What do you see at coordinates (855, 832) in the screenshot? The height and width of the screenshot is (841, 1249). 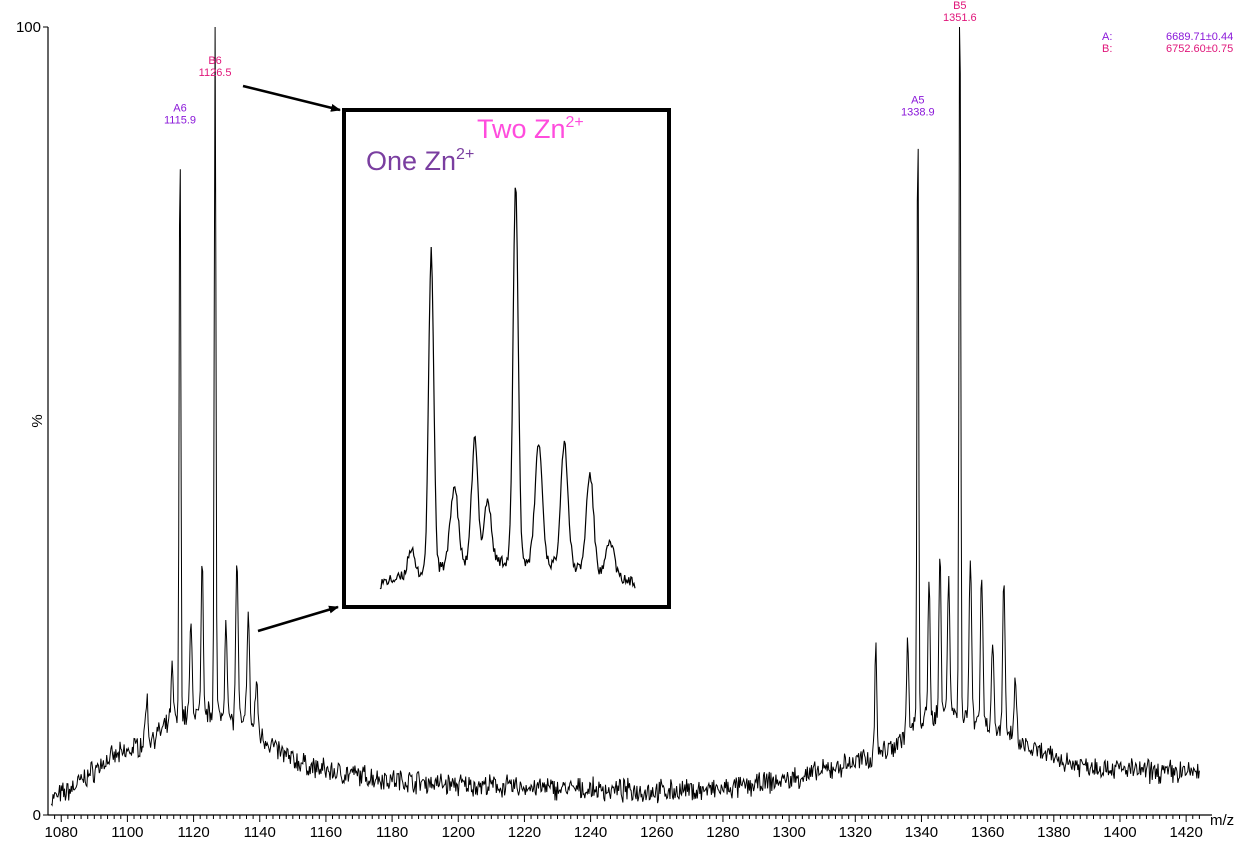 I see `x-tick-label: 1320` at bounding box center [855, 832].